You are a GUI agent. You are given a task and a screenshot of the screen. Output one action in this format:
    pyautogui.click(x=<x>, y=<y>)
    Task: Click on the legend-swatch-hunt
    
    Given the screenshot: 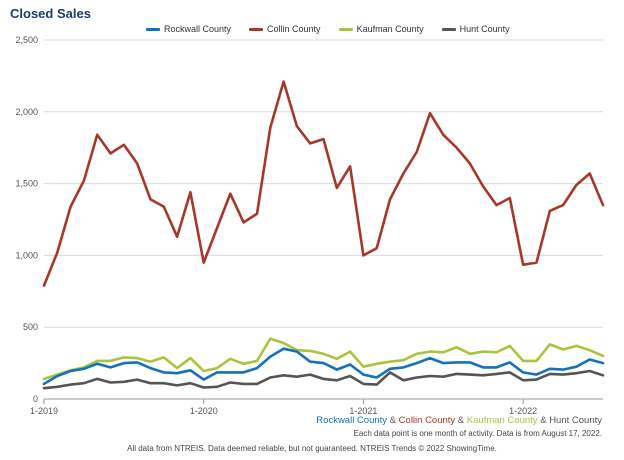 What is the action you would take?
    pyautogui.click(x=448, y=29)
    